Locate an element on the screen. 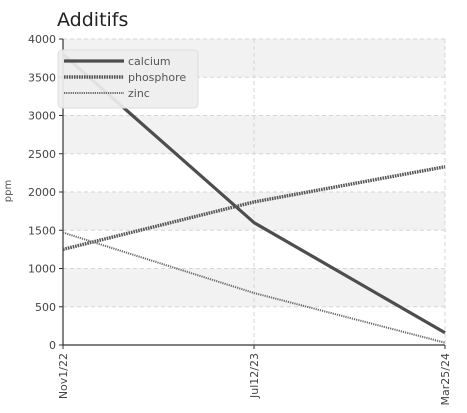 This screenshot has width=467, height=413. y-tick-label: 4000 is located at coordinates (42, 39).